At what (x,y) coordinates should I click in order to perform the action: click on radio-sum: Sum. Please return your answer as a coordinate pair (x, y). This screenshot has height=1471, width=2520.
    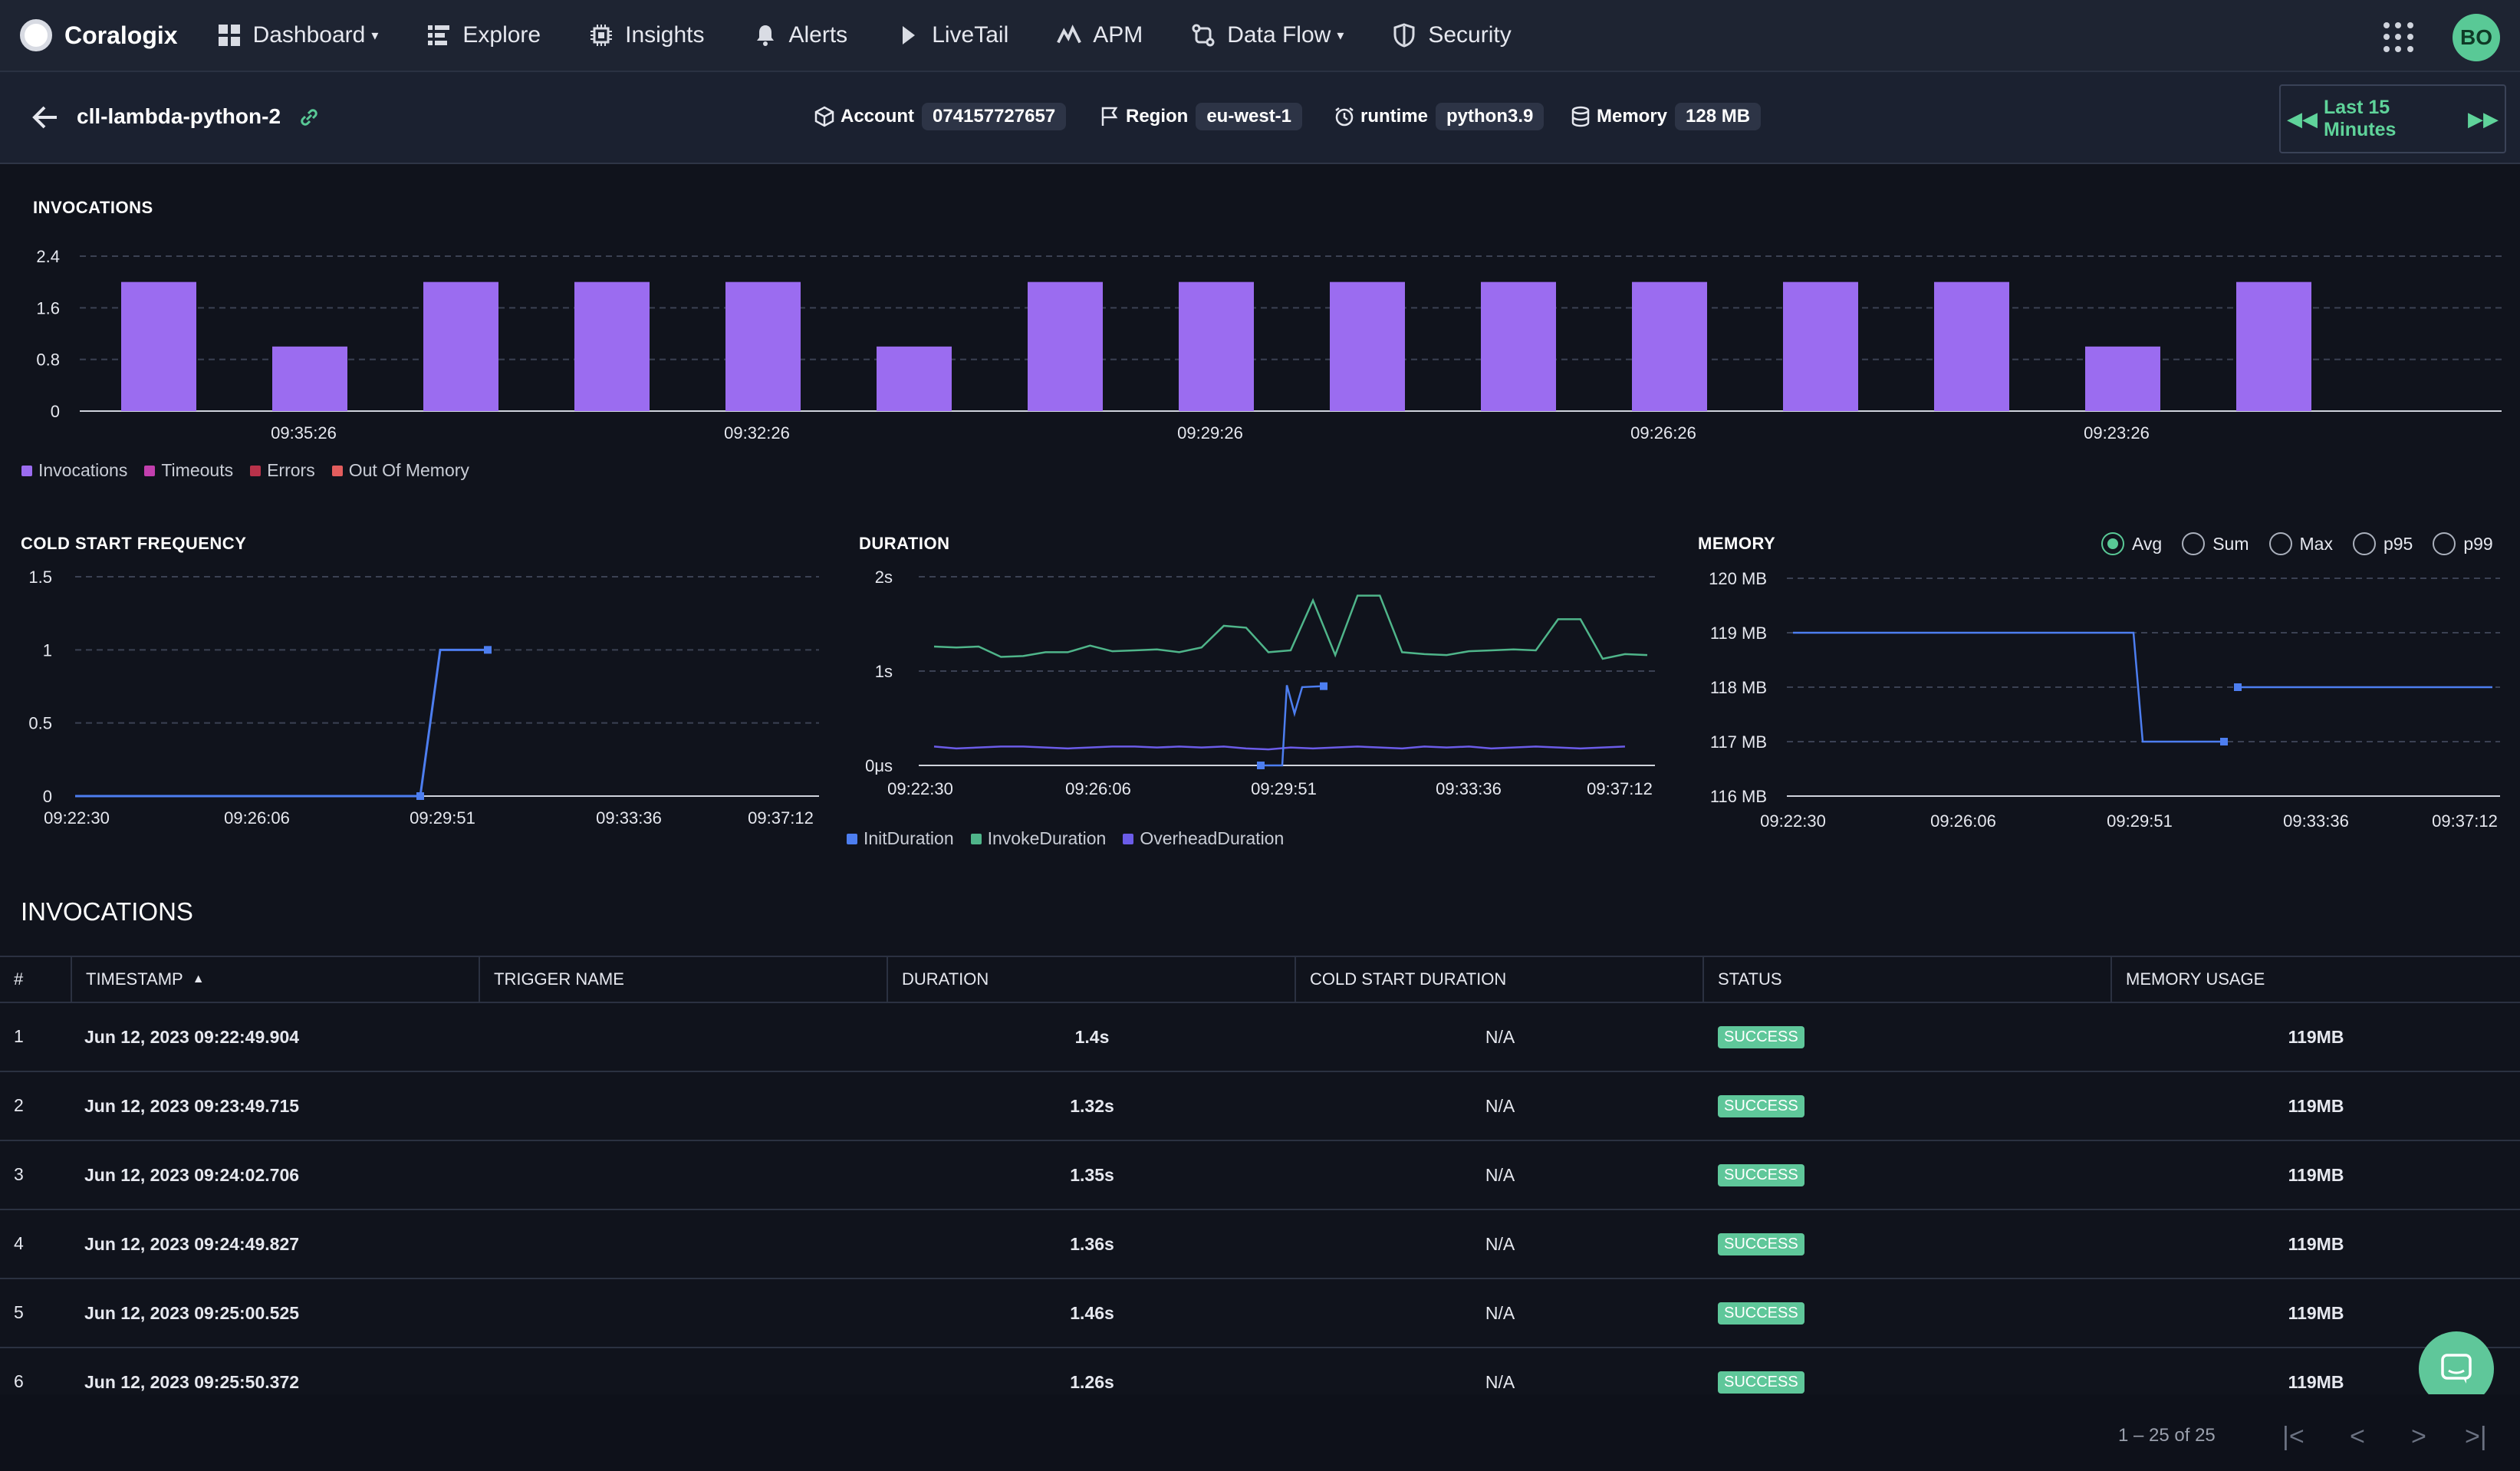
    Looking at the image, I should click on (2215, 543).